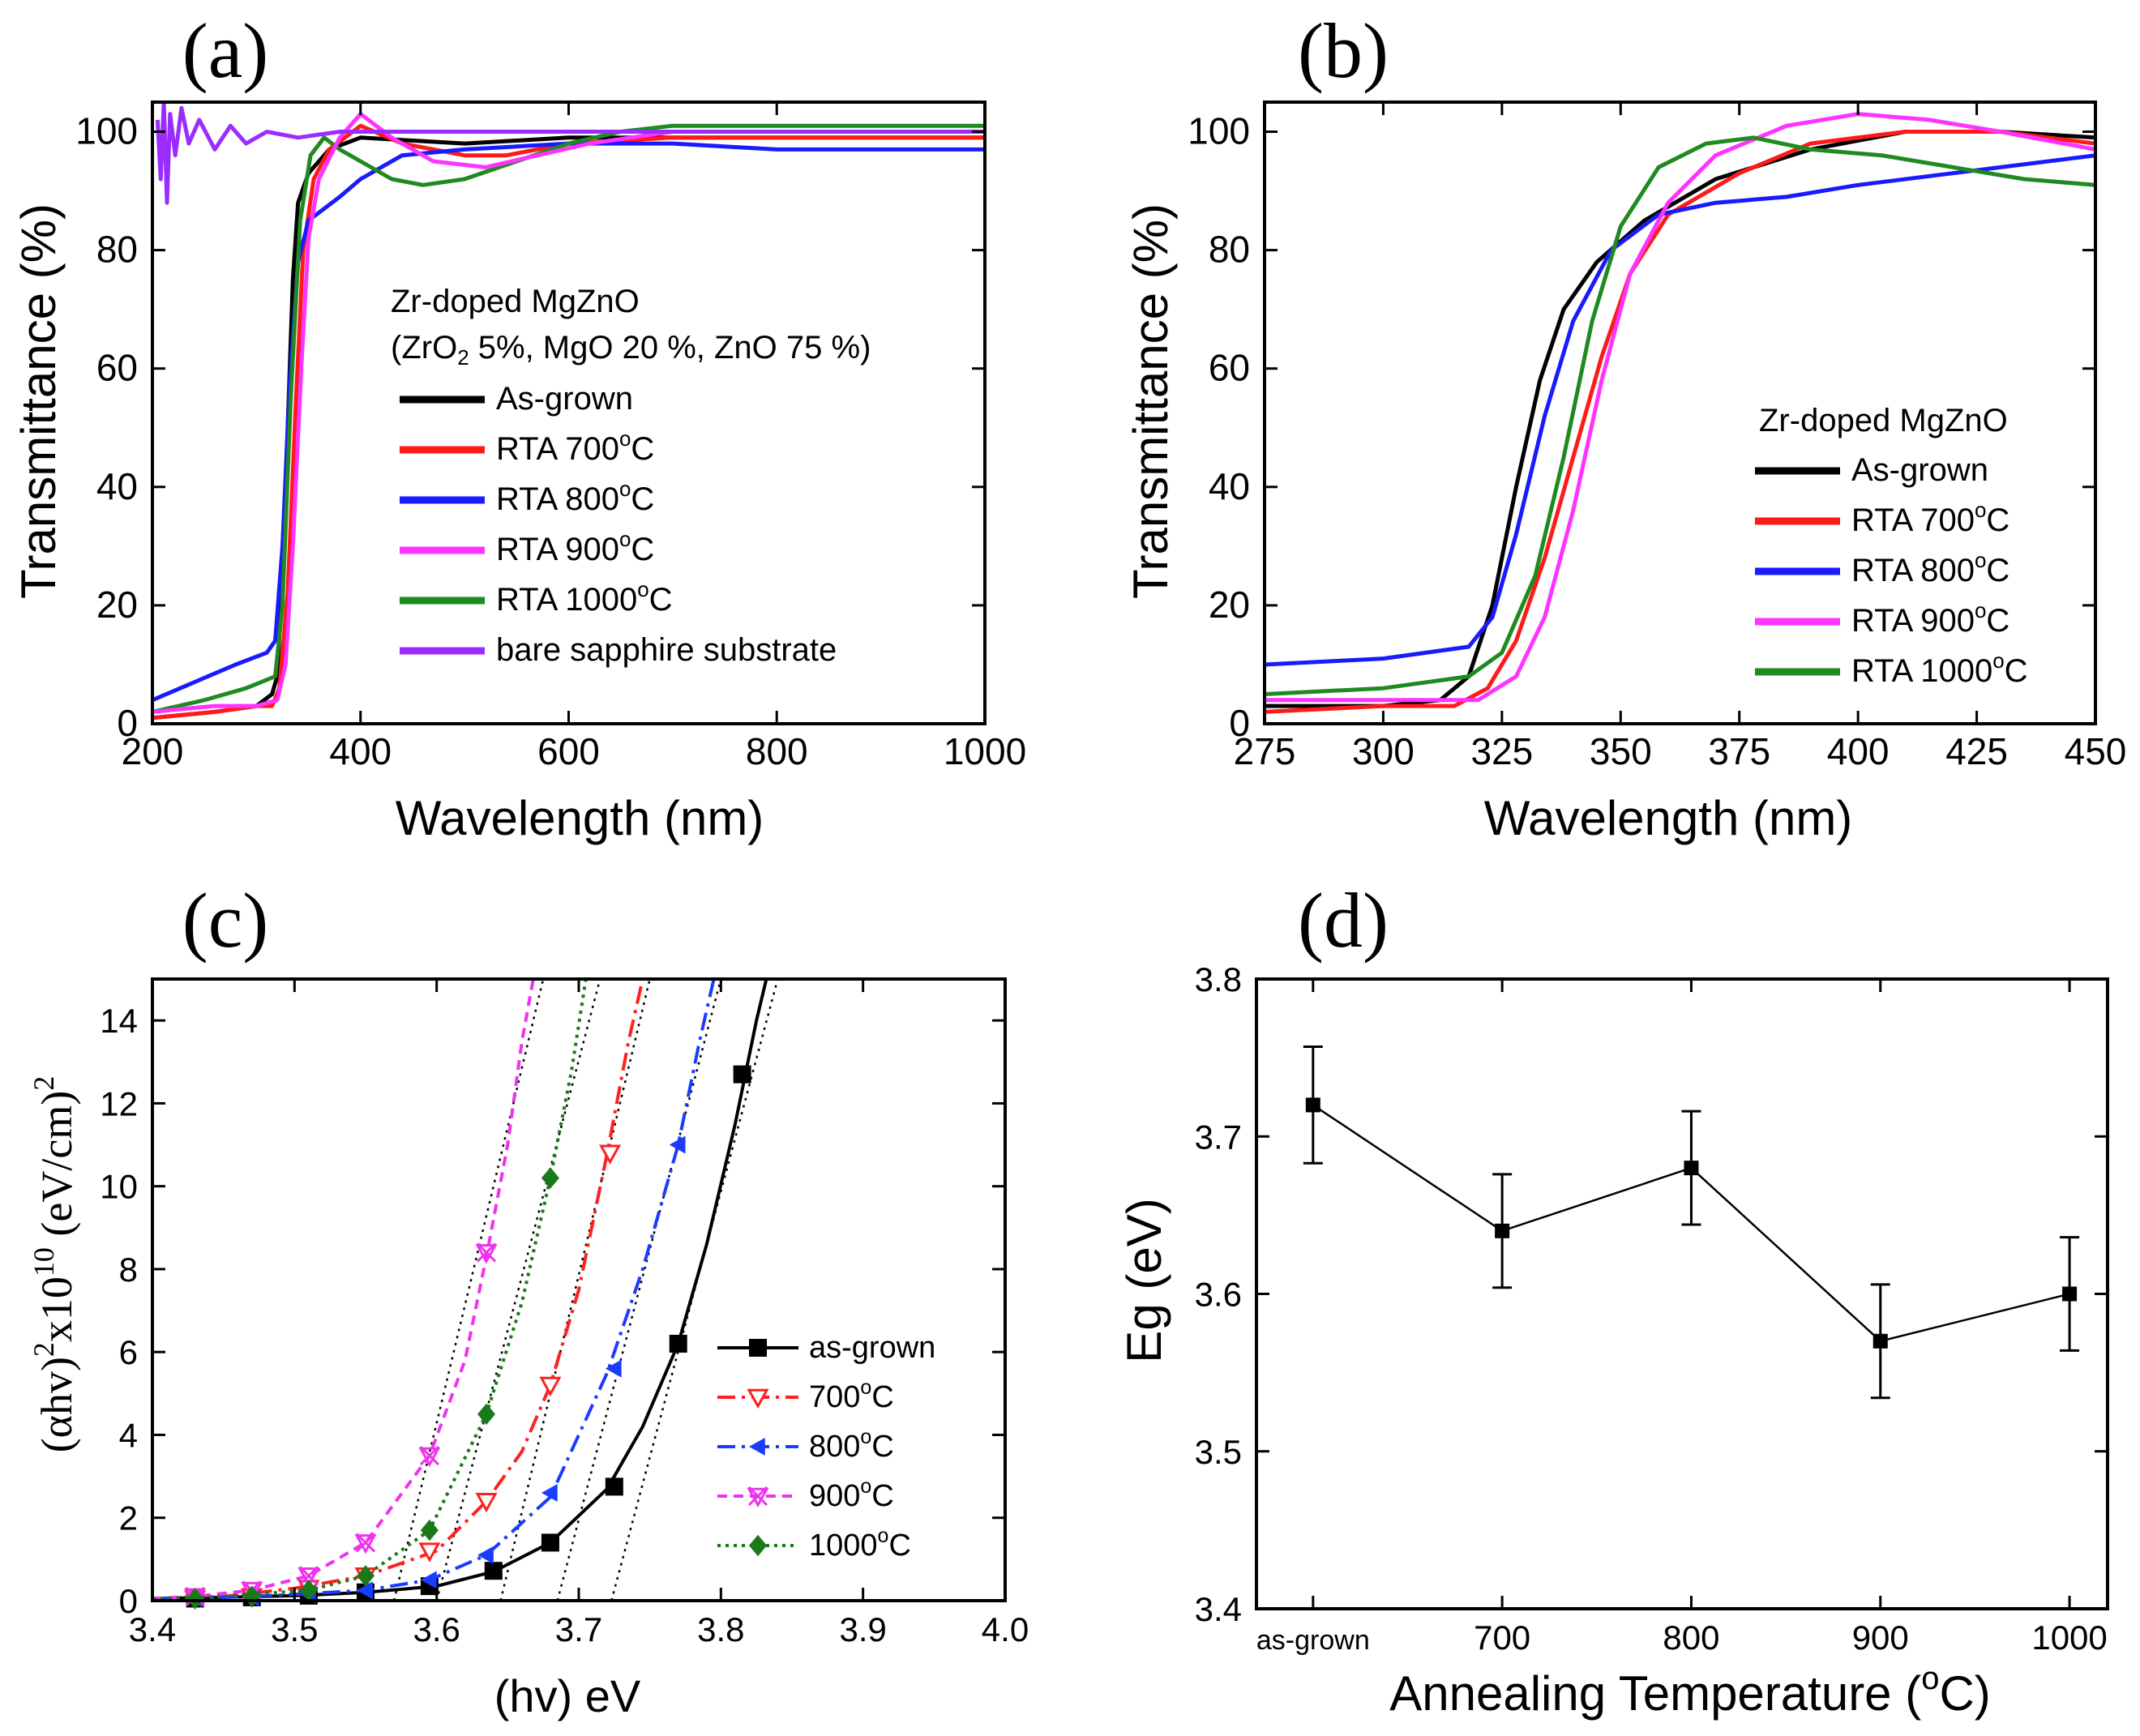  Describe the element at coordinates (985, 751) in the screenshot. I see `panel-a-xtick-label: 1000` at that location.